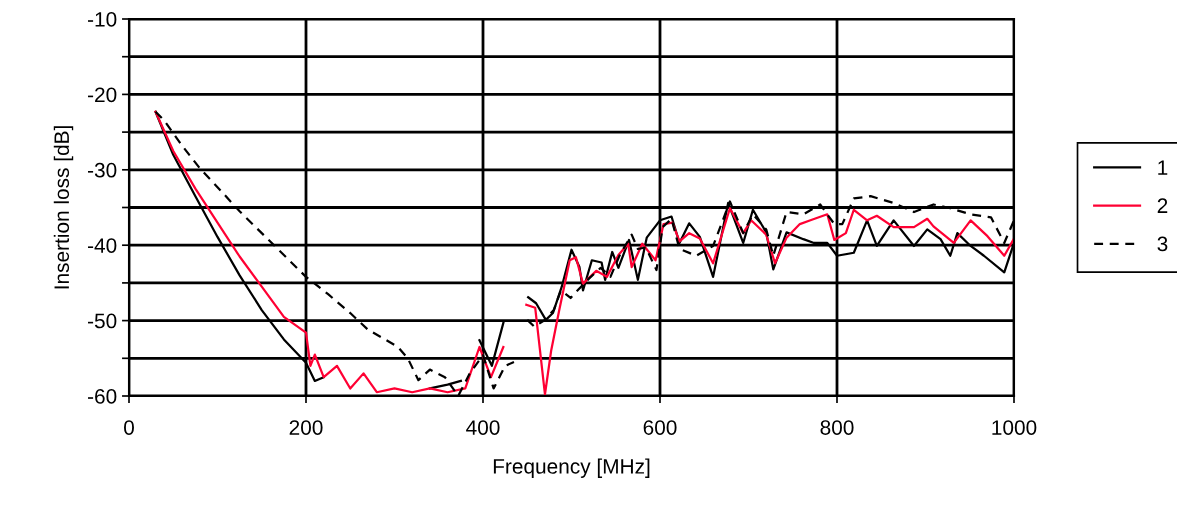  I want to click on y-tick-label: -60, so click(102, 396).